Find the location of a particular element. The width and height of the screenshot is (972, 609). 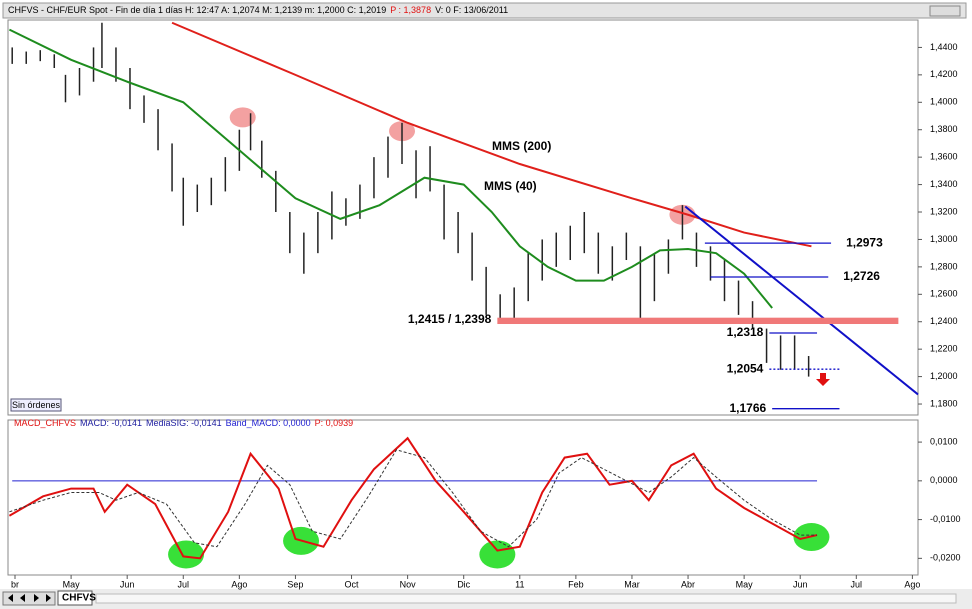

x-tick-label: Mar is located at coordinates (632, 584).